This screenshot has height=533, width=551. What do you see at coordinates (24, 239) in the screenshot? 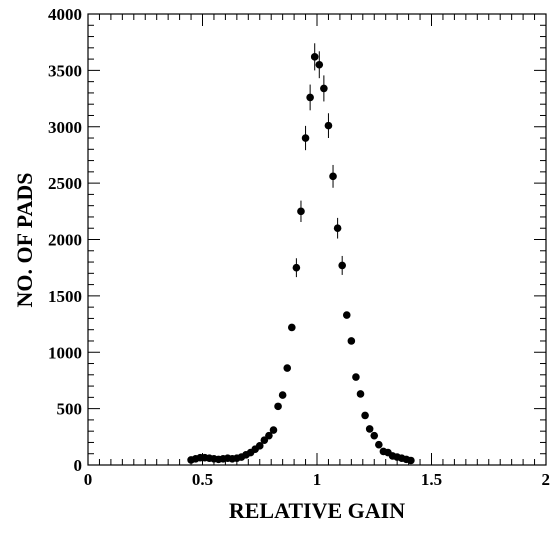
I see `y-axis-title: NO. OF PADS` at bounding box center [24, 239].